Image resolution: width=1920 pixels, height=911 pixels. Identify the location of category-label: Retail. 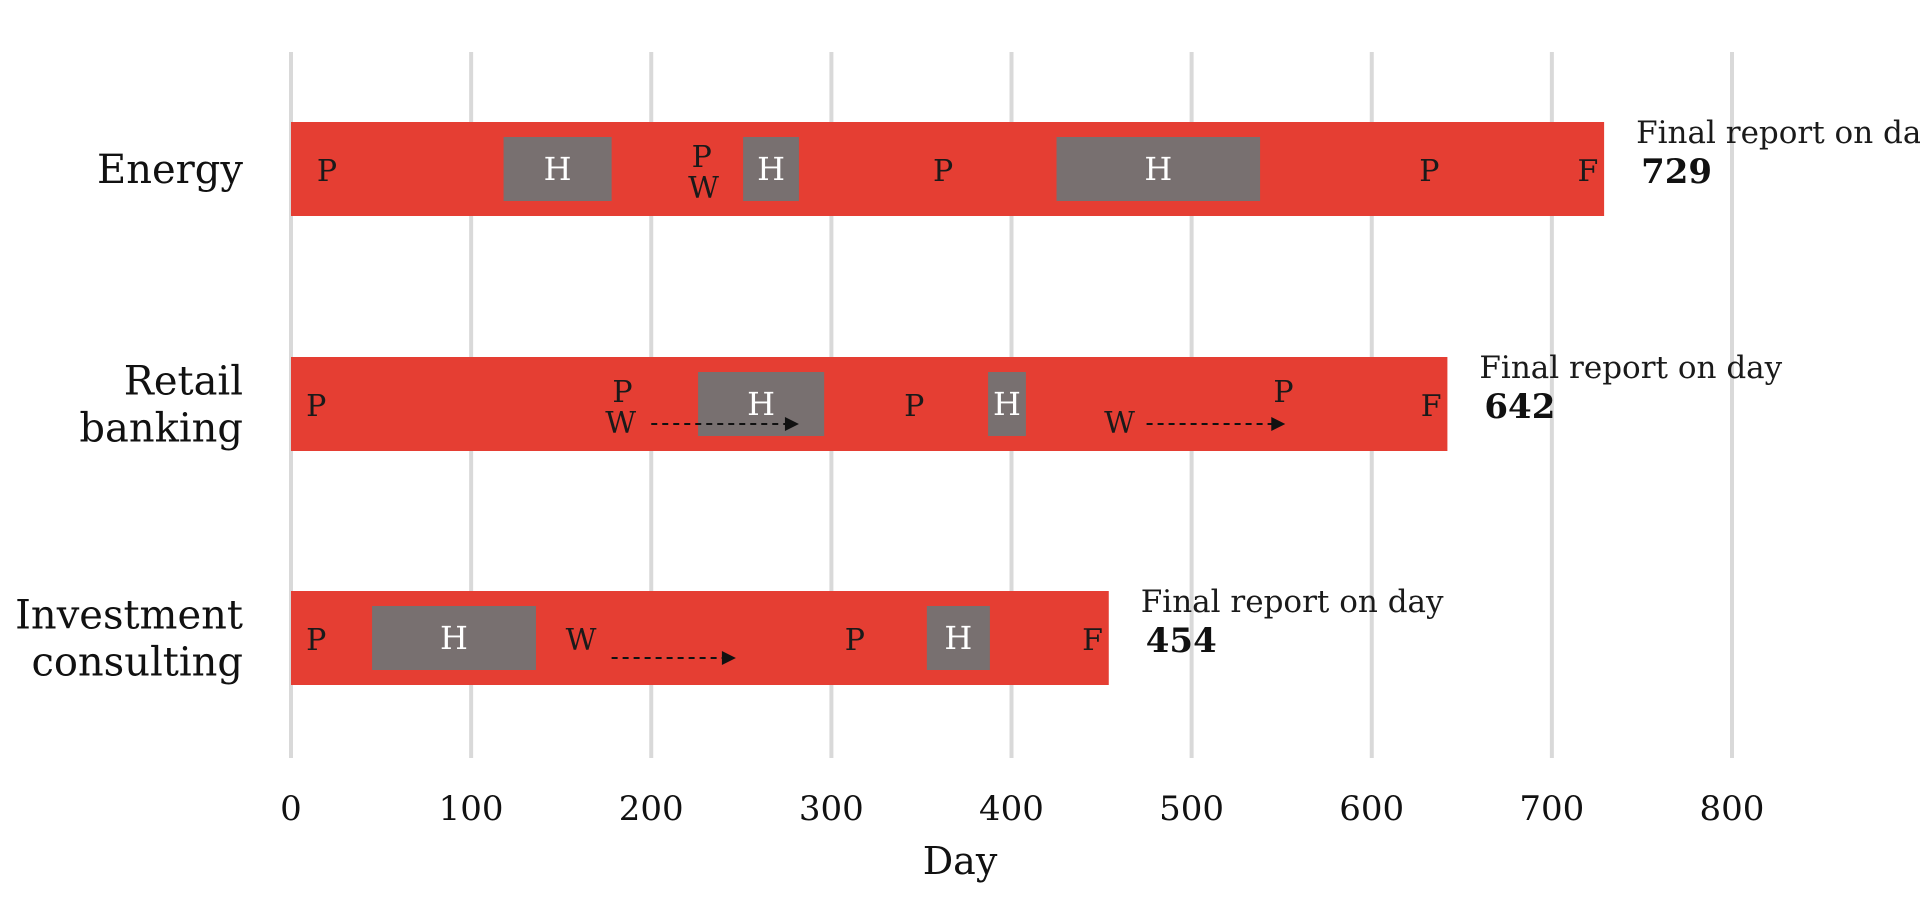
(183, 382).